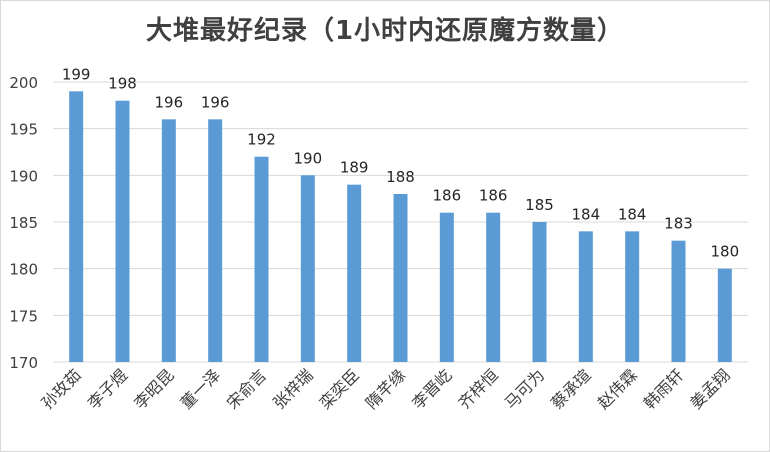 The image size is (770, 452). What do you see at coordinates (400, 177) in the screenshot?
I see `data-label: 188` at bounding box center [400, 177].